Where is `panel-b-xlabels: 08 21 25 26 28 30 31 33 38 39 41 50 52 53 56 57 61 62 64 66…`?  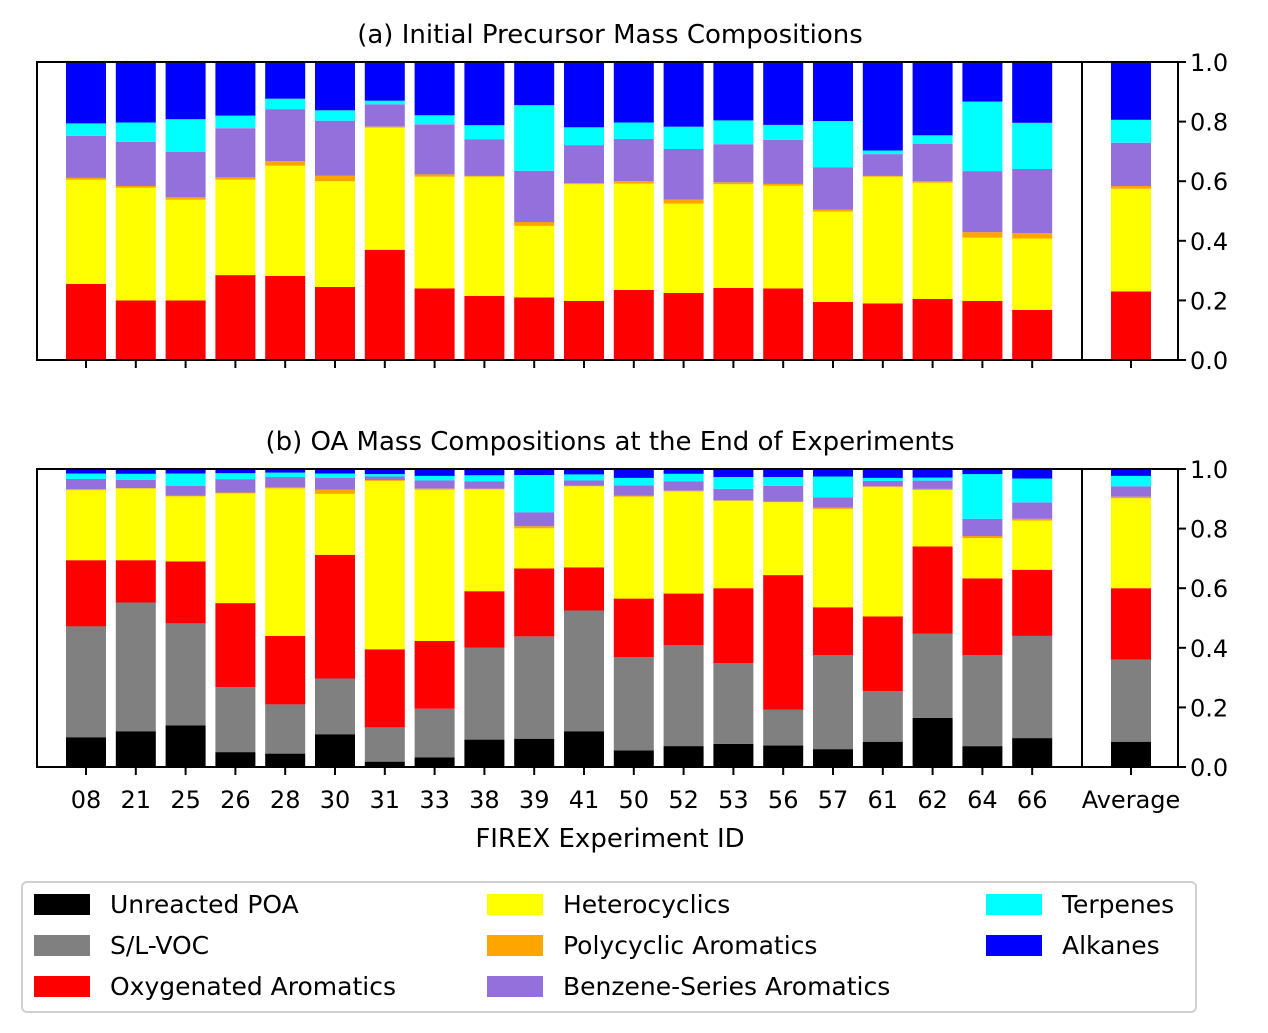
panel-b-xlabels: 08 21 25 26 28 30 31 33 38 39 41 50 52 53 56 57 61 62 64 66… is located at coordinates (626, 800).